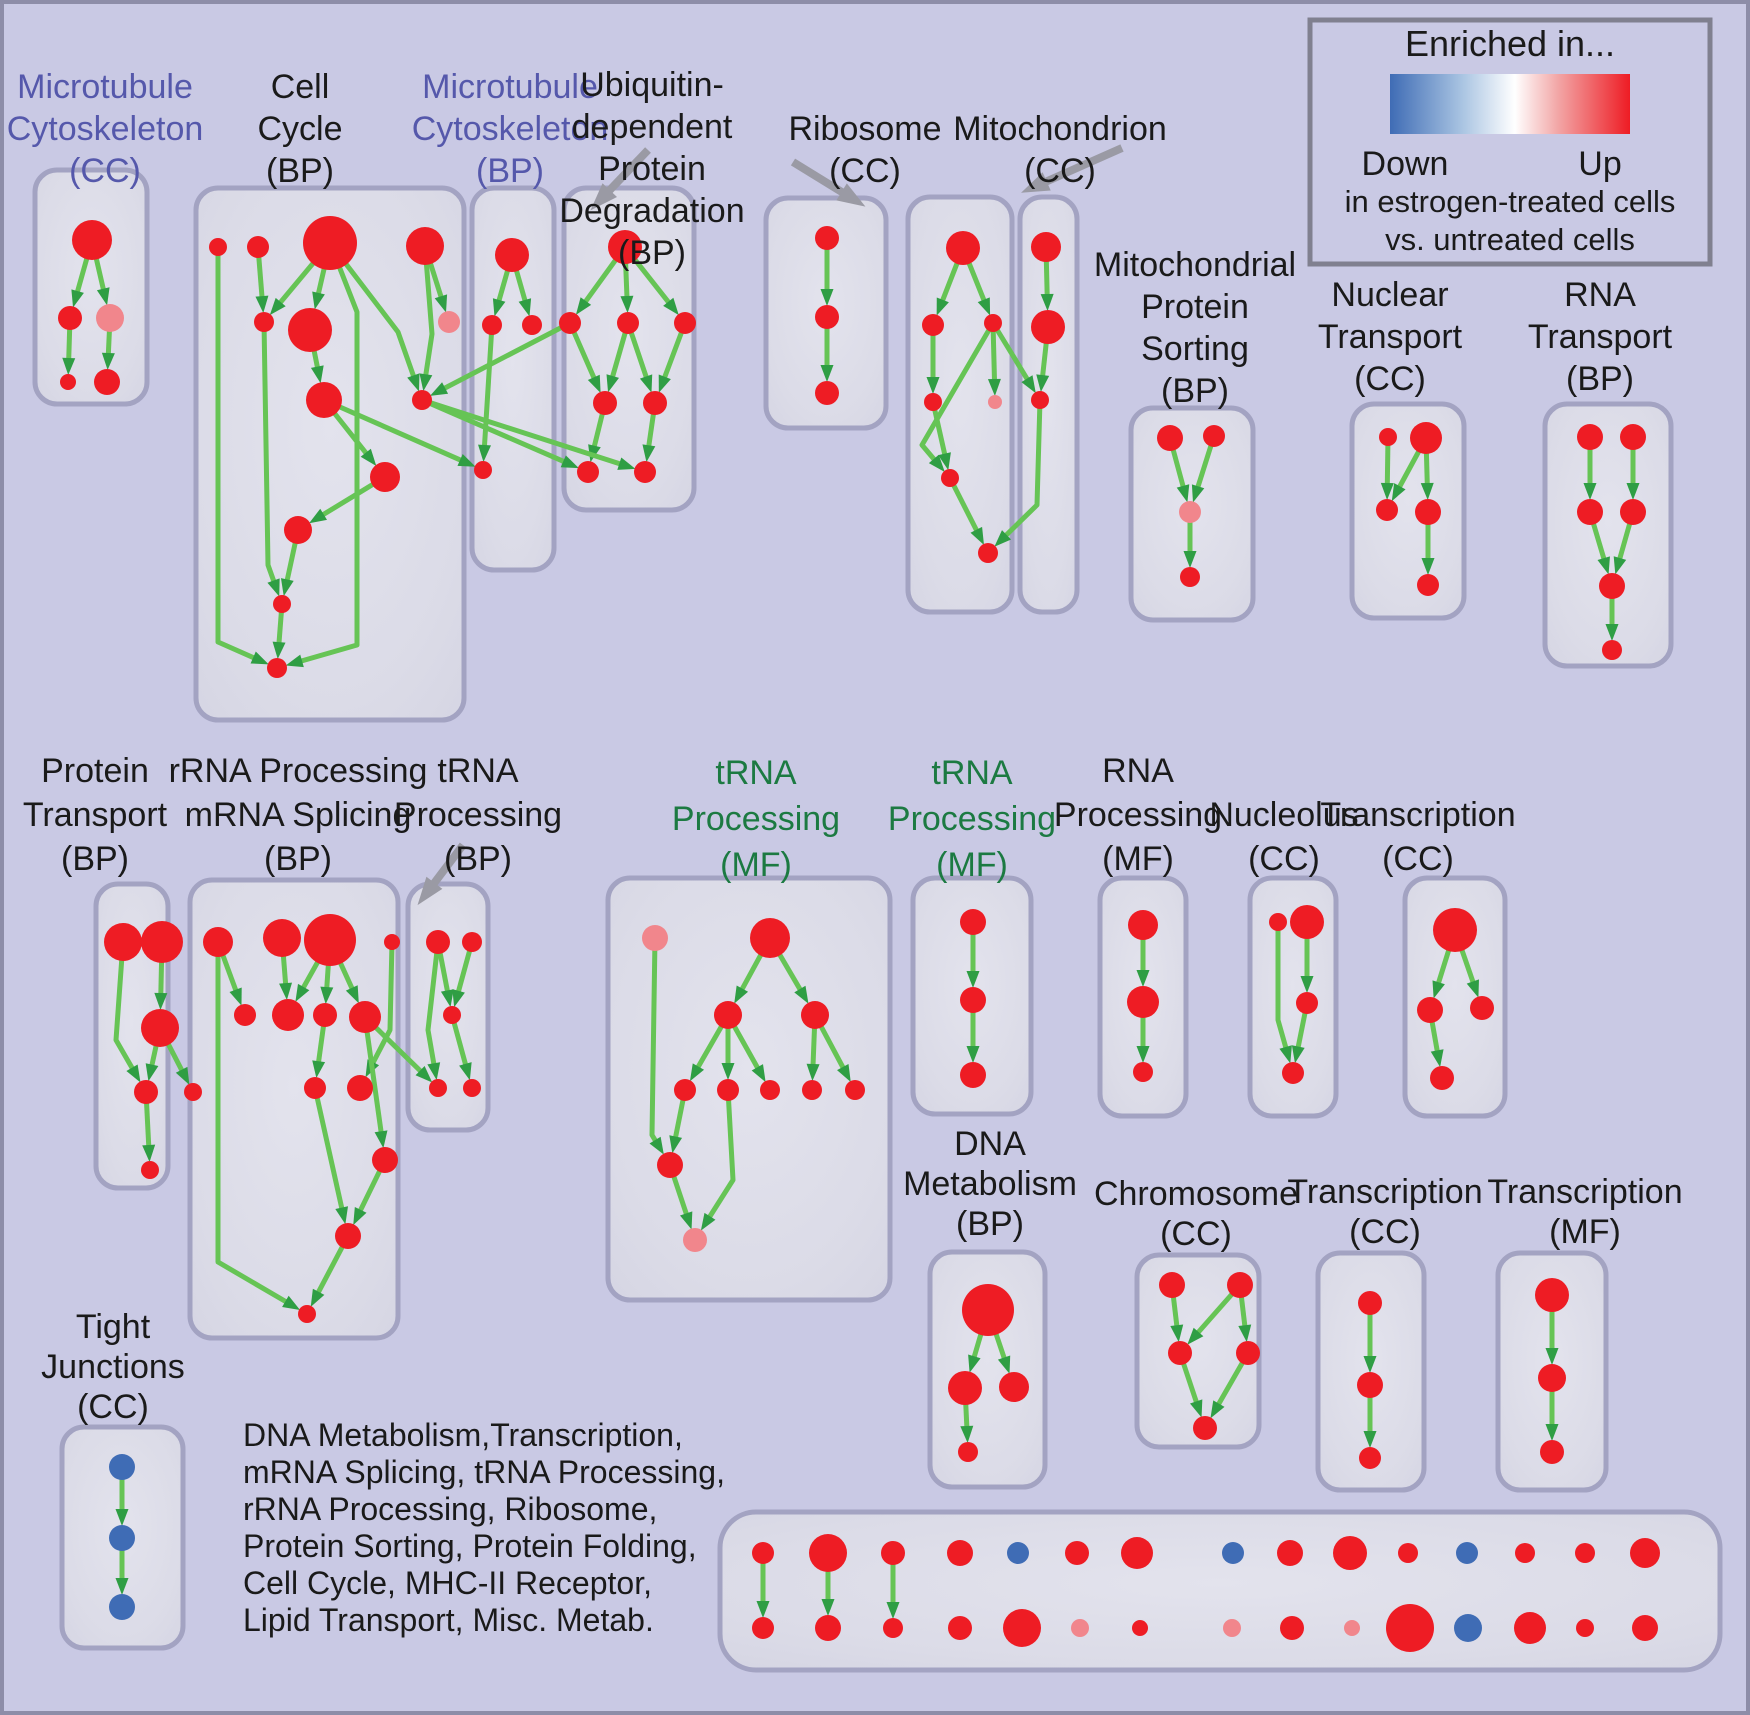  I want to click on go-term-node-ribosome-cc, so click(933, 325).